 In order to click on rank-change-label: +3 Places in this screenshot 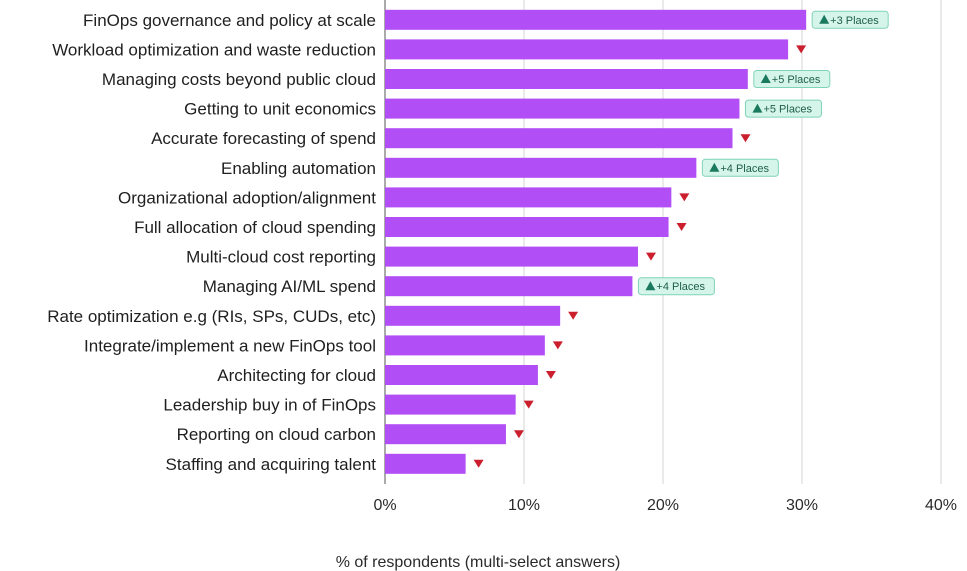, I will do `click(854, 21)`.